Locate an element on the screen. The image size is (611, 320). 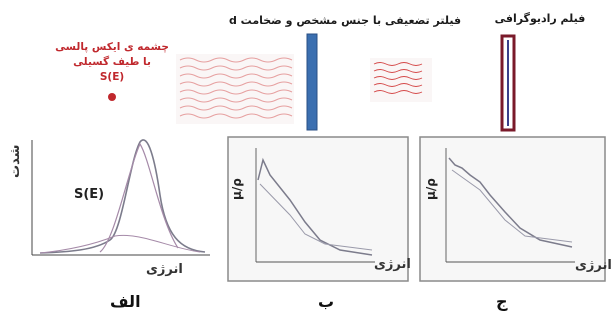
spectrum-curve is located at coordinates (122, 196).